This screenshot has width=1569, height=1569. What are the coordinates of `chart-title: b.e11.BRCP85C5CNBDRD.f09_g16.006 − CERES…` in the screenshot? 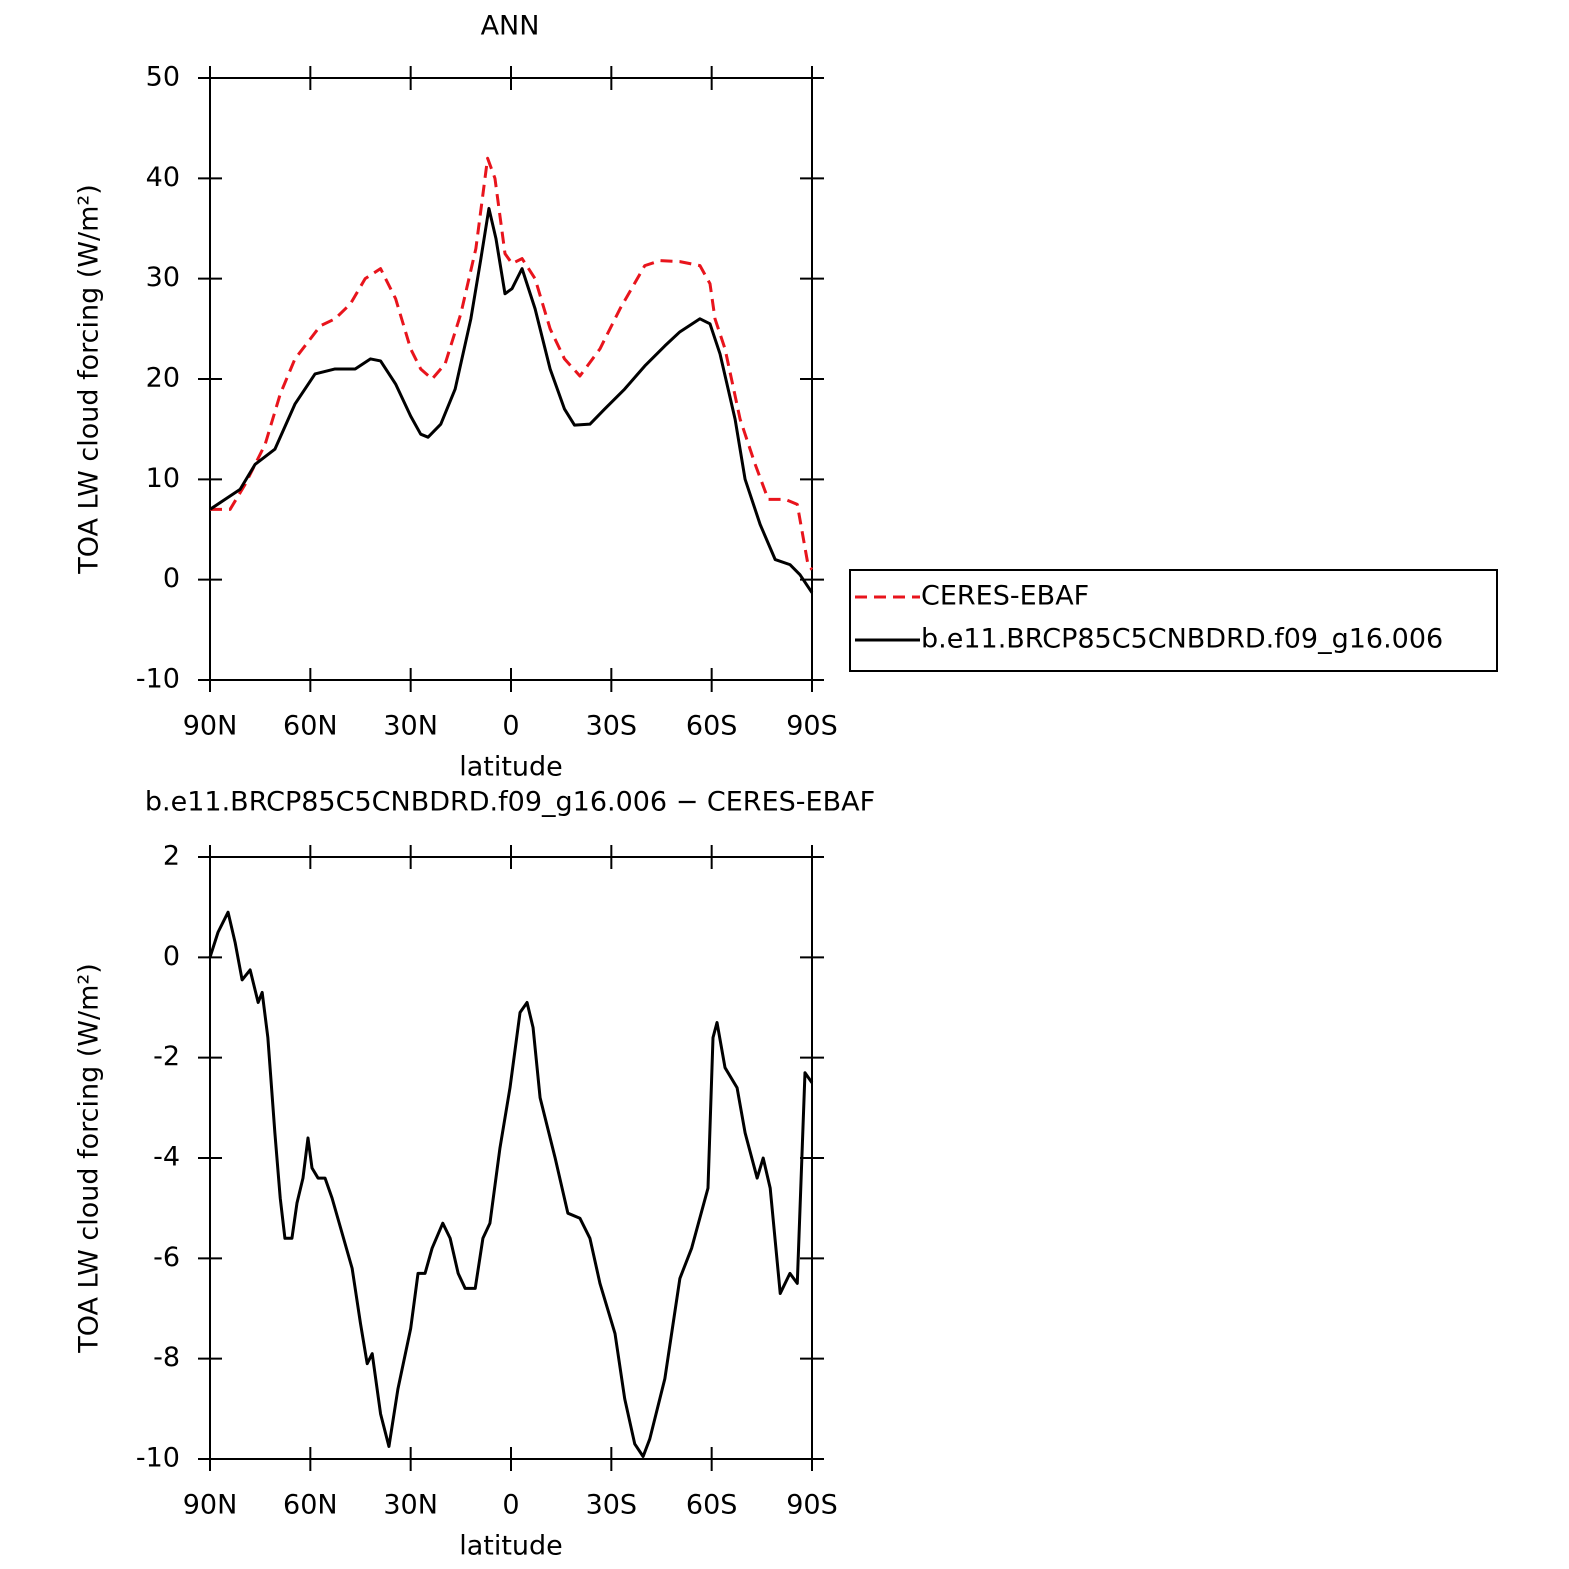 It's located at (510, 802).